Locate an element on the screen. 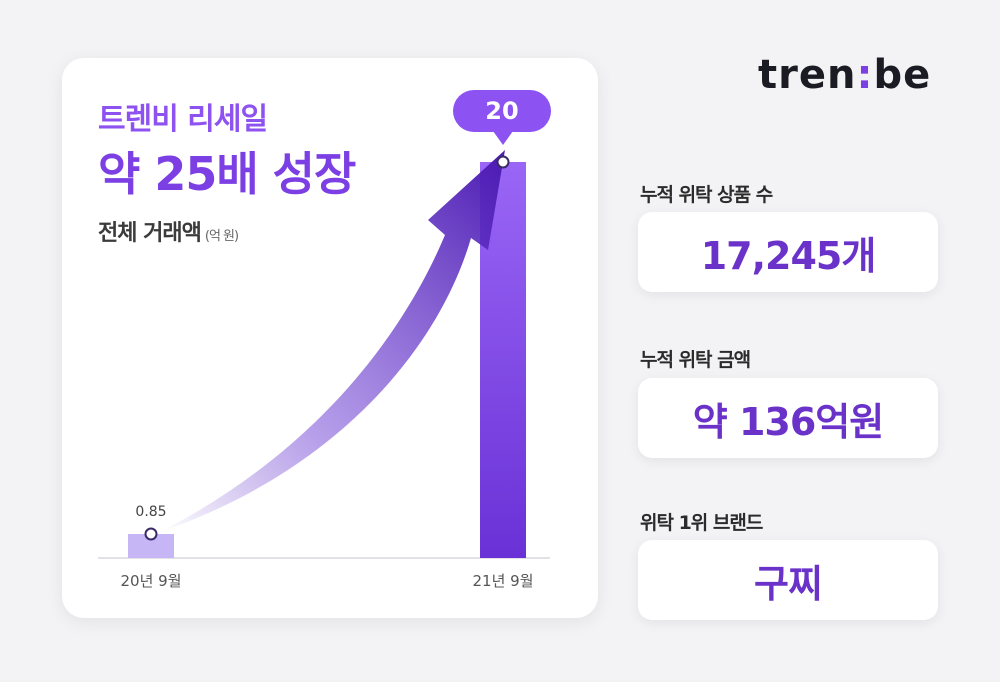  bar-2-marker is located at coordinates (503, 162).